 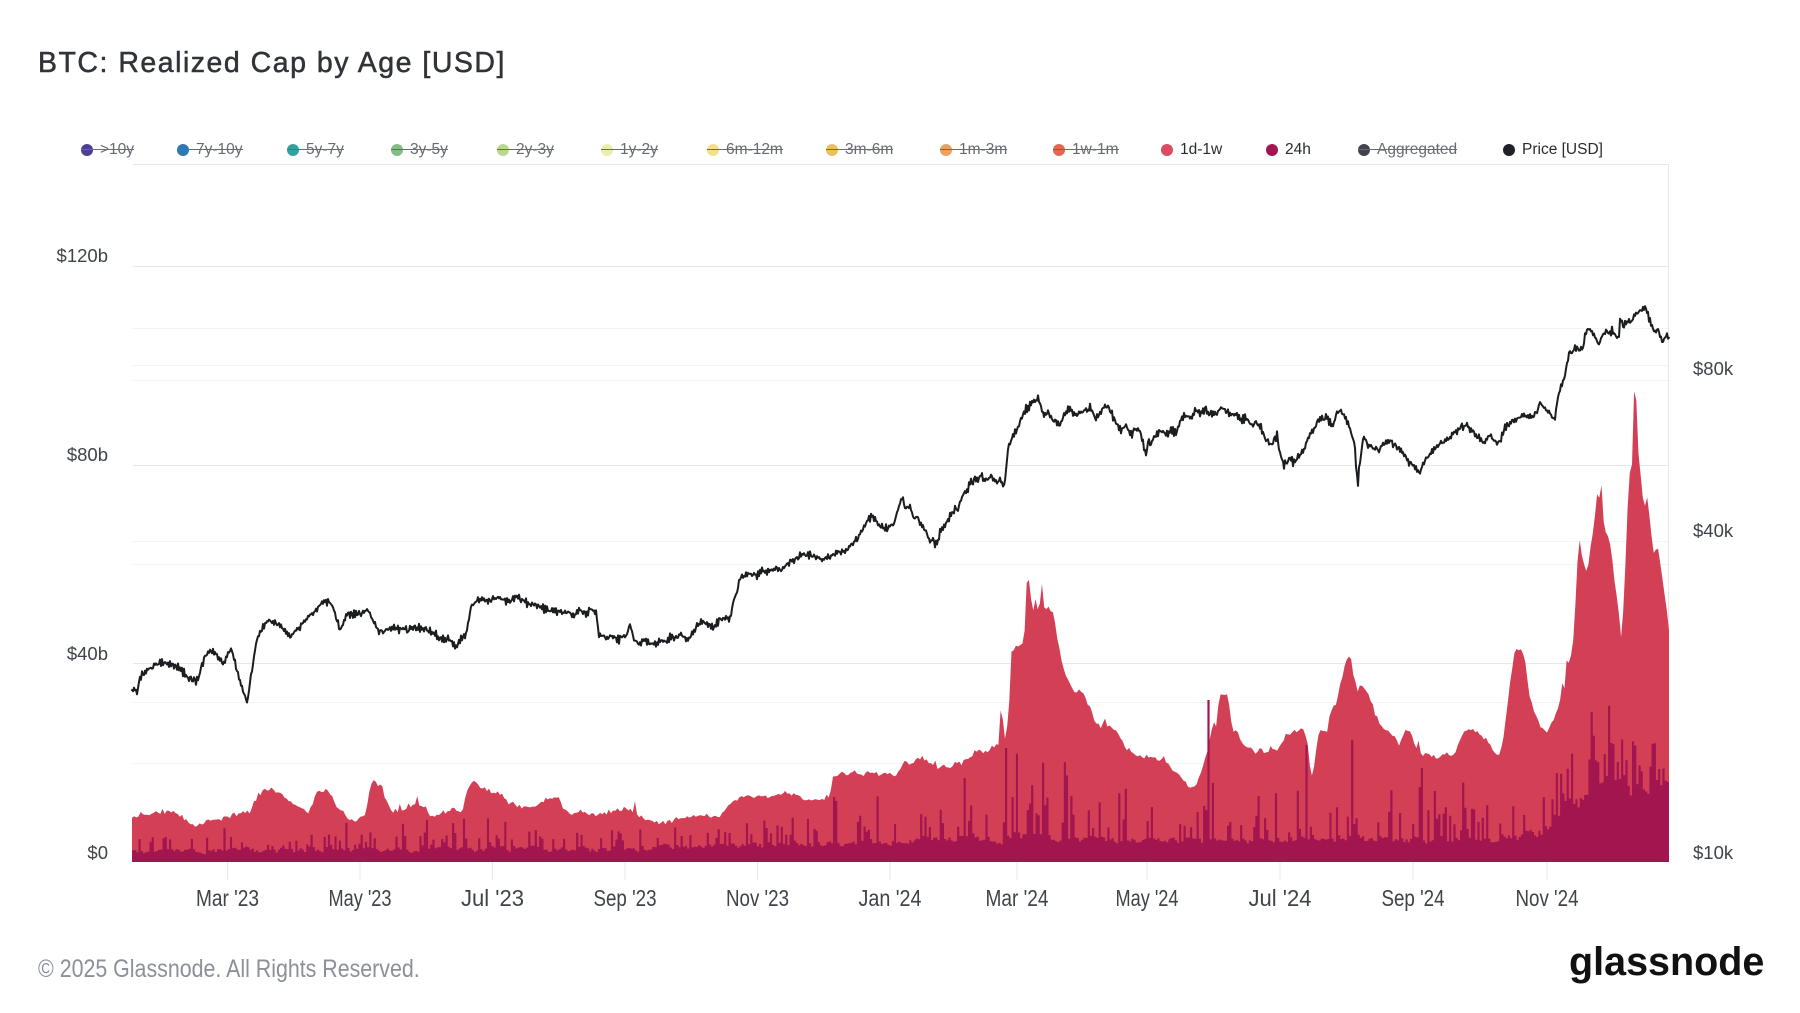 I want to click on svg-text: May '23, so click(x=360, y=898).